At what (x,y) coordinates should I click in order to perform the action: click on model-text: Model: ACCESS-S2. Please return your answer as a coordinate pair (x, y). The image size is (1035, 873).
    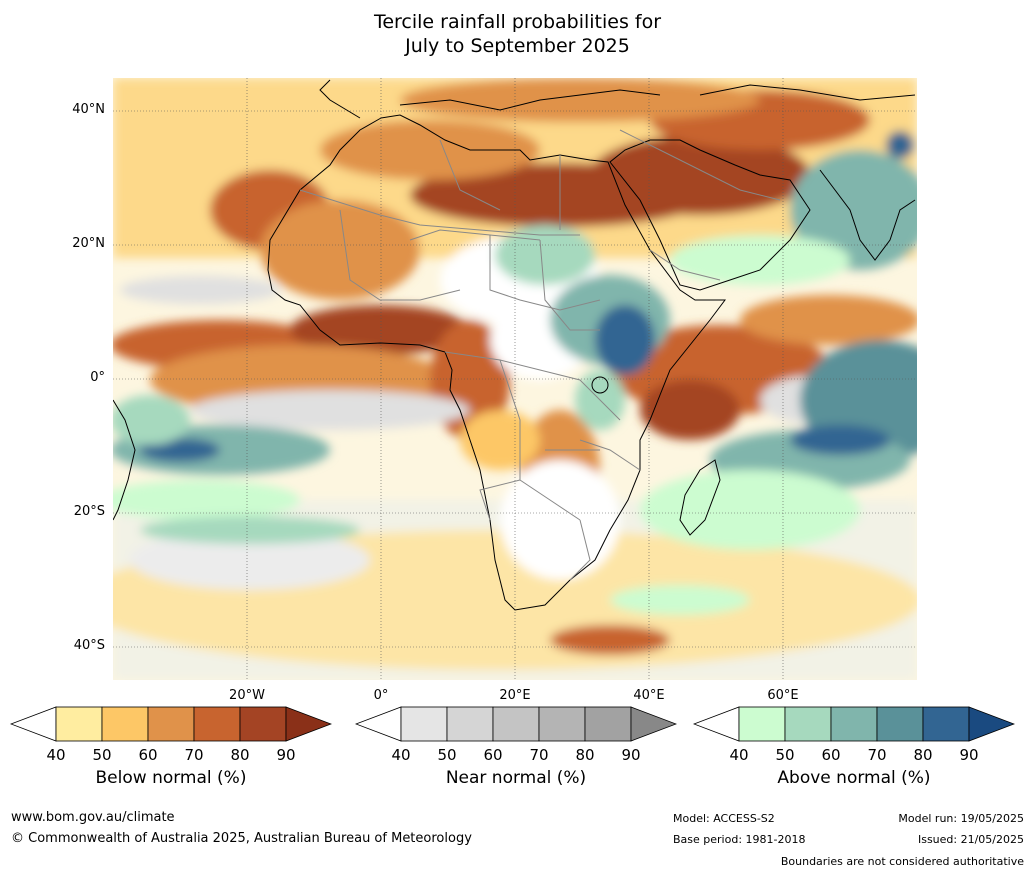
    Looking at the image, I should click on (724, 818).